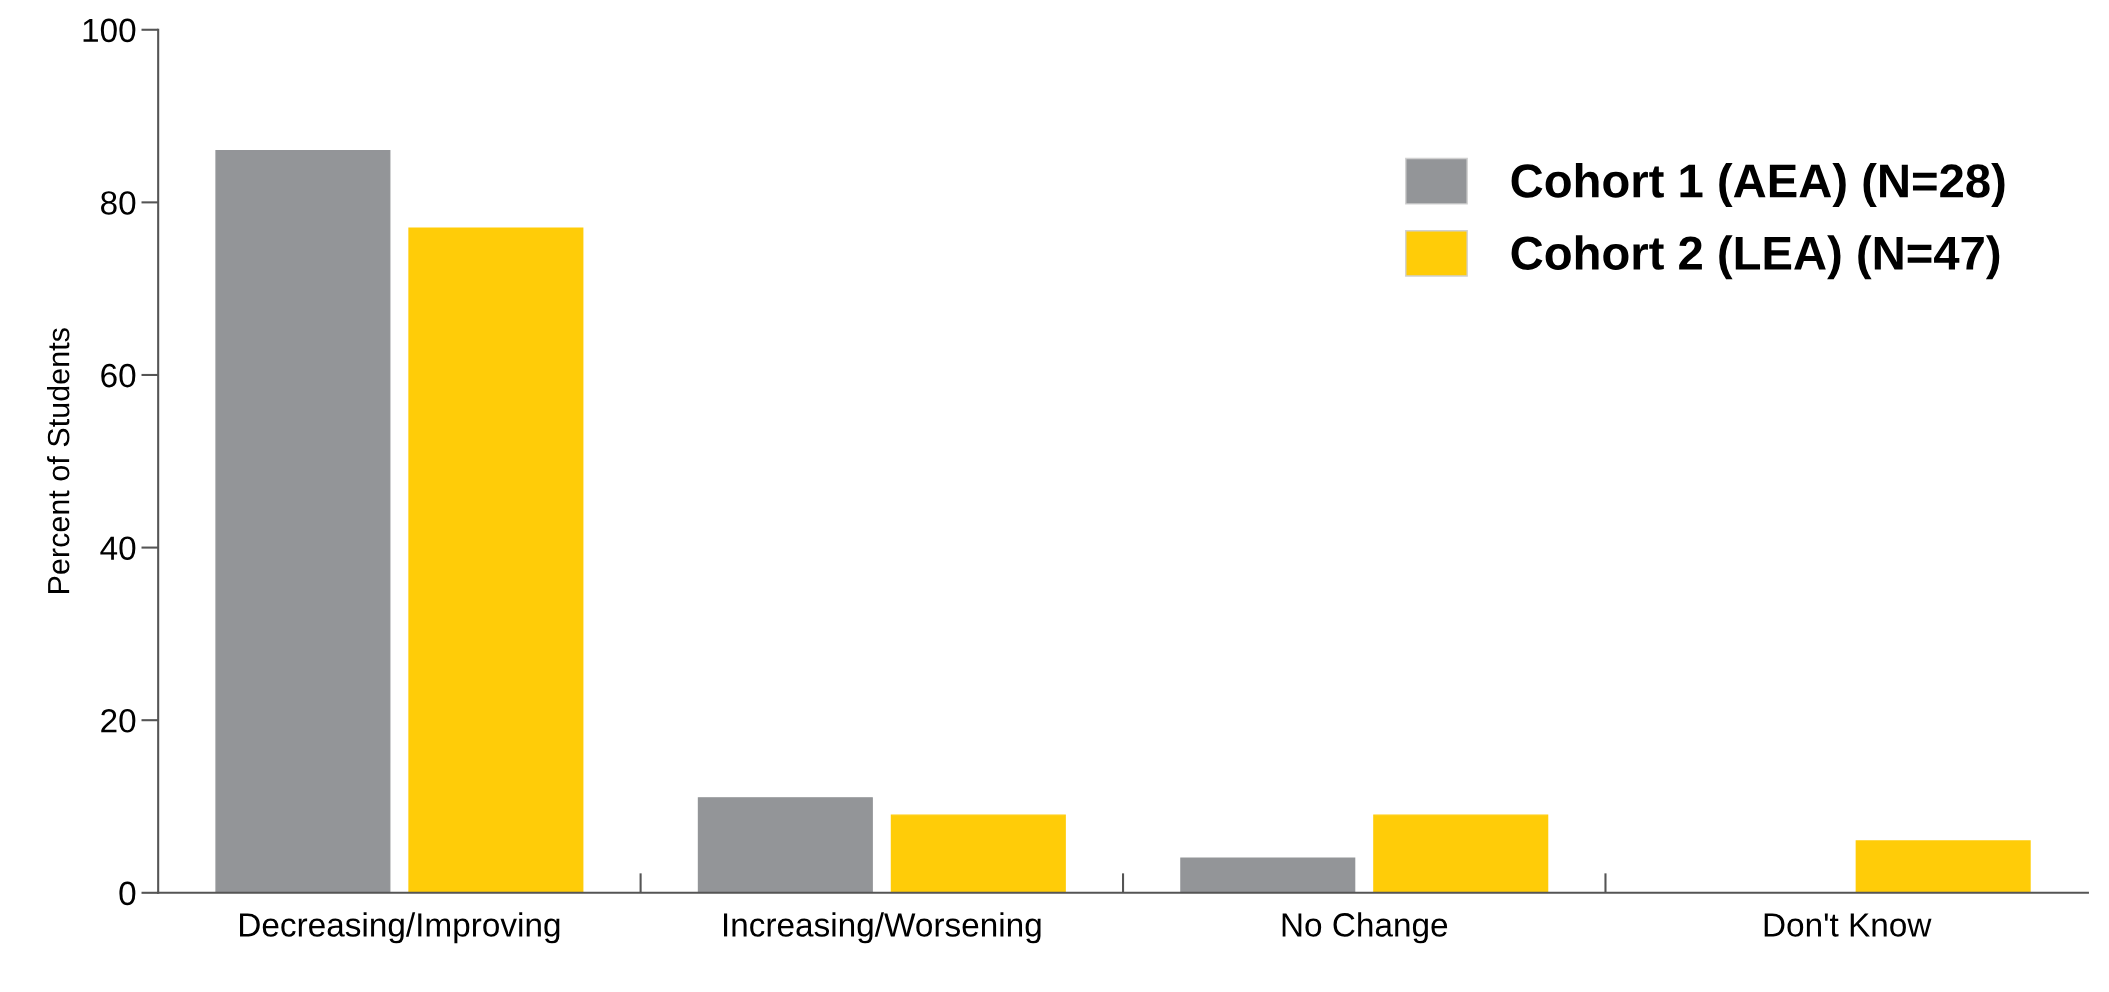  Describe the element at coordinates (109, 30) in the screenshot. I see `y-tick-label: 100` at that location.